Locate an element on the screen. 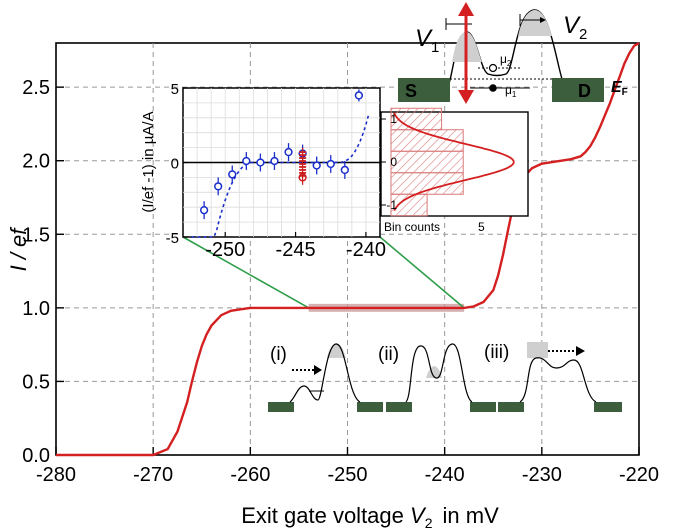 The image size is (684, 532). inset-highlight-point is located at coordinates (302, 177).